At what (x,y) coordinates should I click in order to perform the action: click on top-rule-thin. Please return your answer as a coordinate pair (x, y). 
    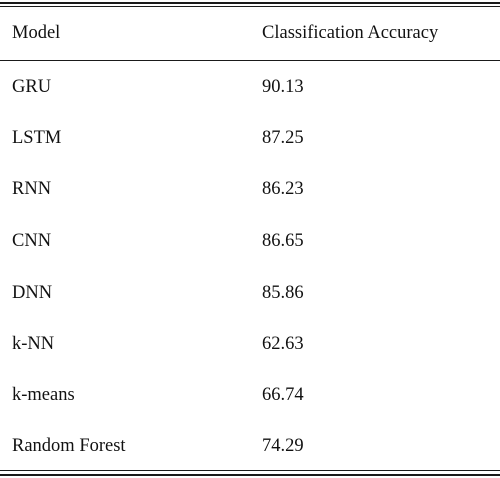
    Looking at the image, I should click on (250, 6).